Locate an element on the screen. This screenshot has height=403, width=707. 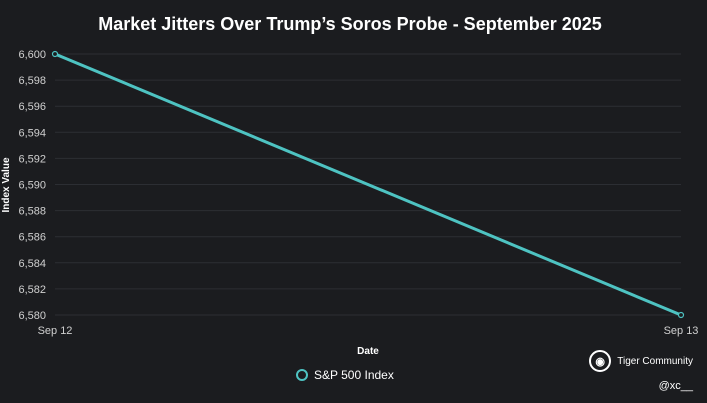
x-tick-label: Sep 13 is located at coordinates (681, 331).